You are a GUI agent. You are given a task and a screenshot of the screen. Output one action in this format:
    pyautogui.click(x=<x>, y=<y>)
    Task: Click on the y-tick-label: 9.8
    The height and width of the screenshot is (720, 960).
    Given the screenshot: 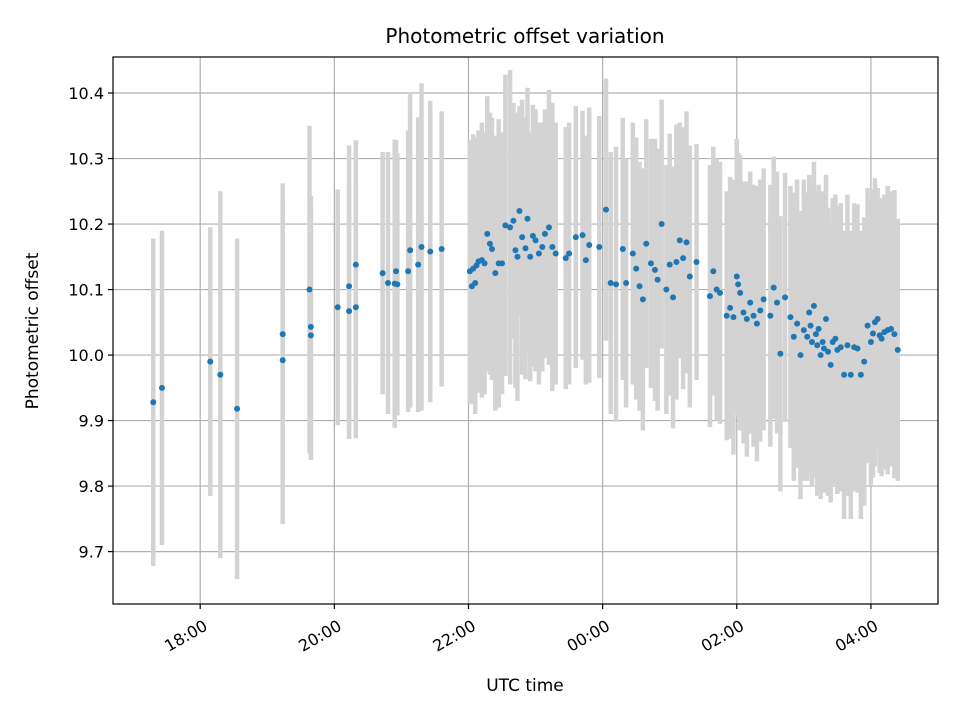 What is the action you would take?
    pyautogui.click(x=91, y=486)
    